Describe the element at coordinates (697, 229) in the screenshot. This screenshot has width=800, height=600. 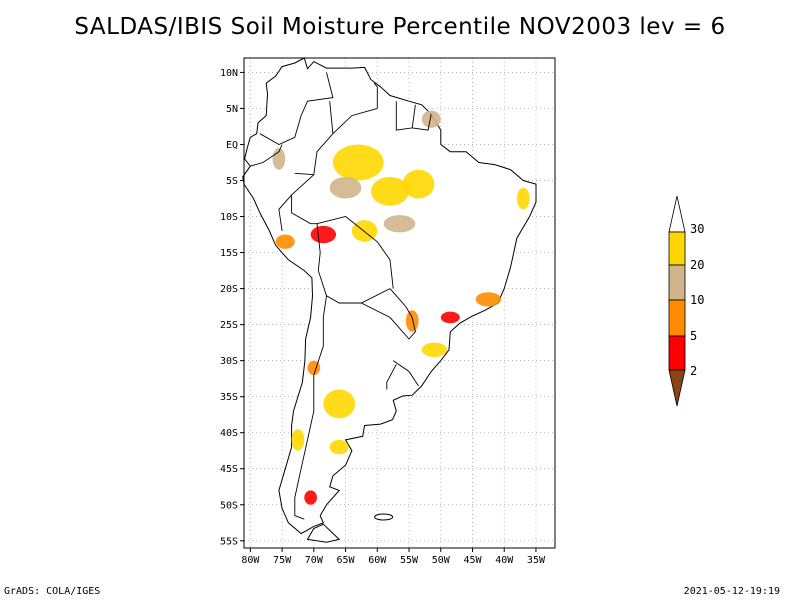
I see `colorbar-label: 30` at that location.